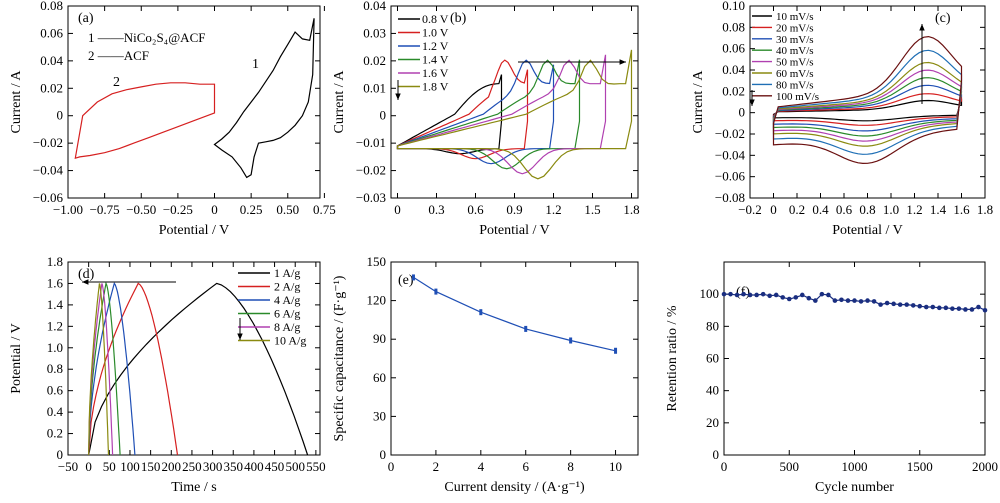 The height and width of the screenshot is (503, 1000). What do you see at coordinates (379, 377) in the screenshot?
I see `y-tick-label: 60` at bounding box center [379, 377].